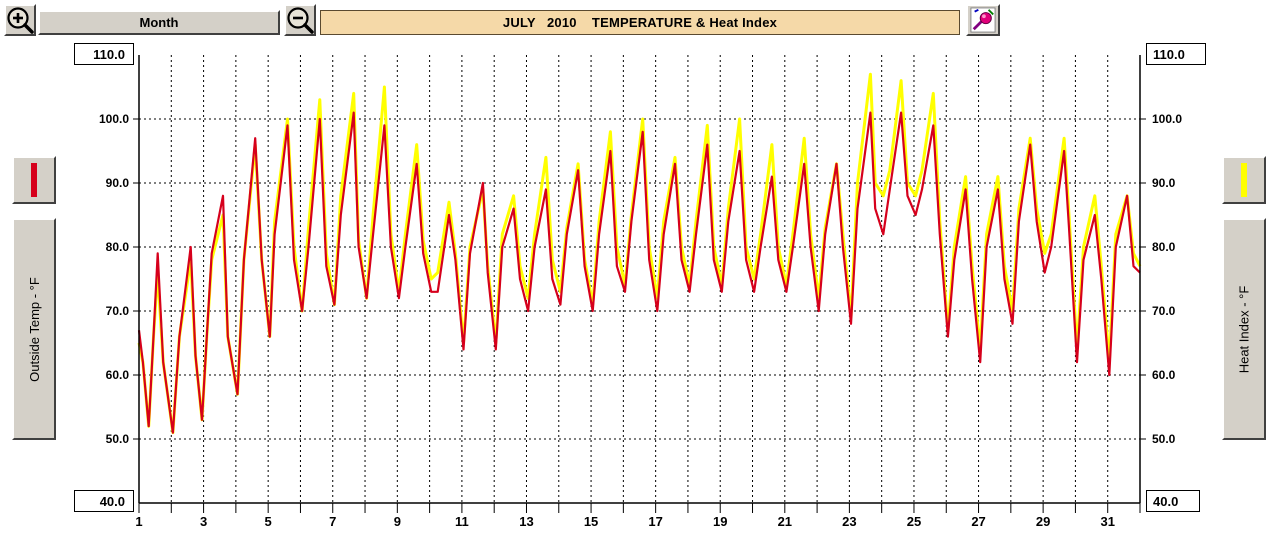 This screenshot has width=1279, height=533. I want to click on x-tick-label: 11, so click(462, 521).